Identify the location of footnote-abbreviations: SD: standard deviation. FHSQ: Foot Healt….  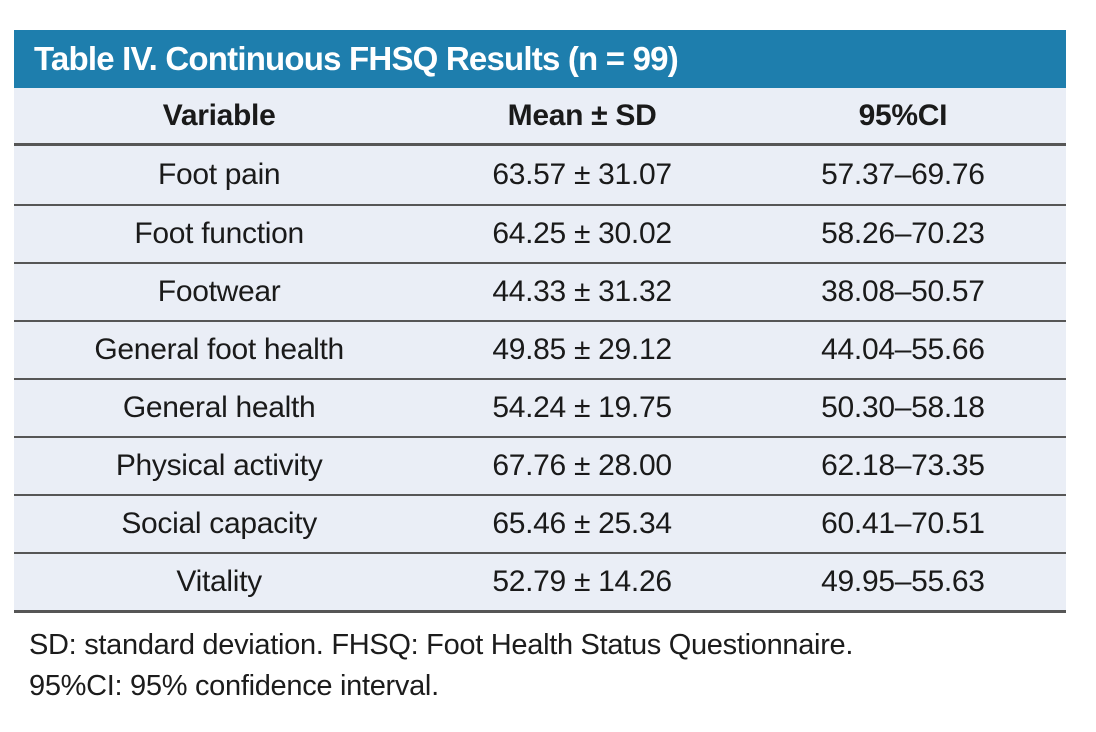
(441, 645).